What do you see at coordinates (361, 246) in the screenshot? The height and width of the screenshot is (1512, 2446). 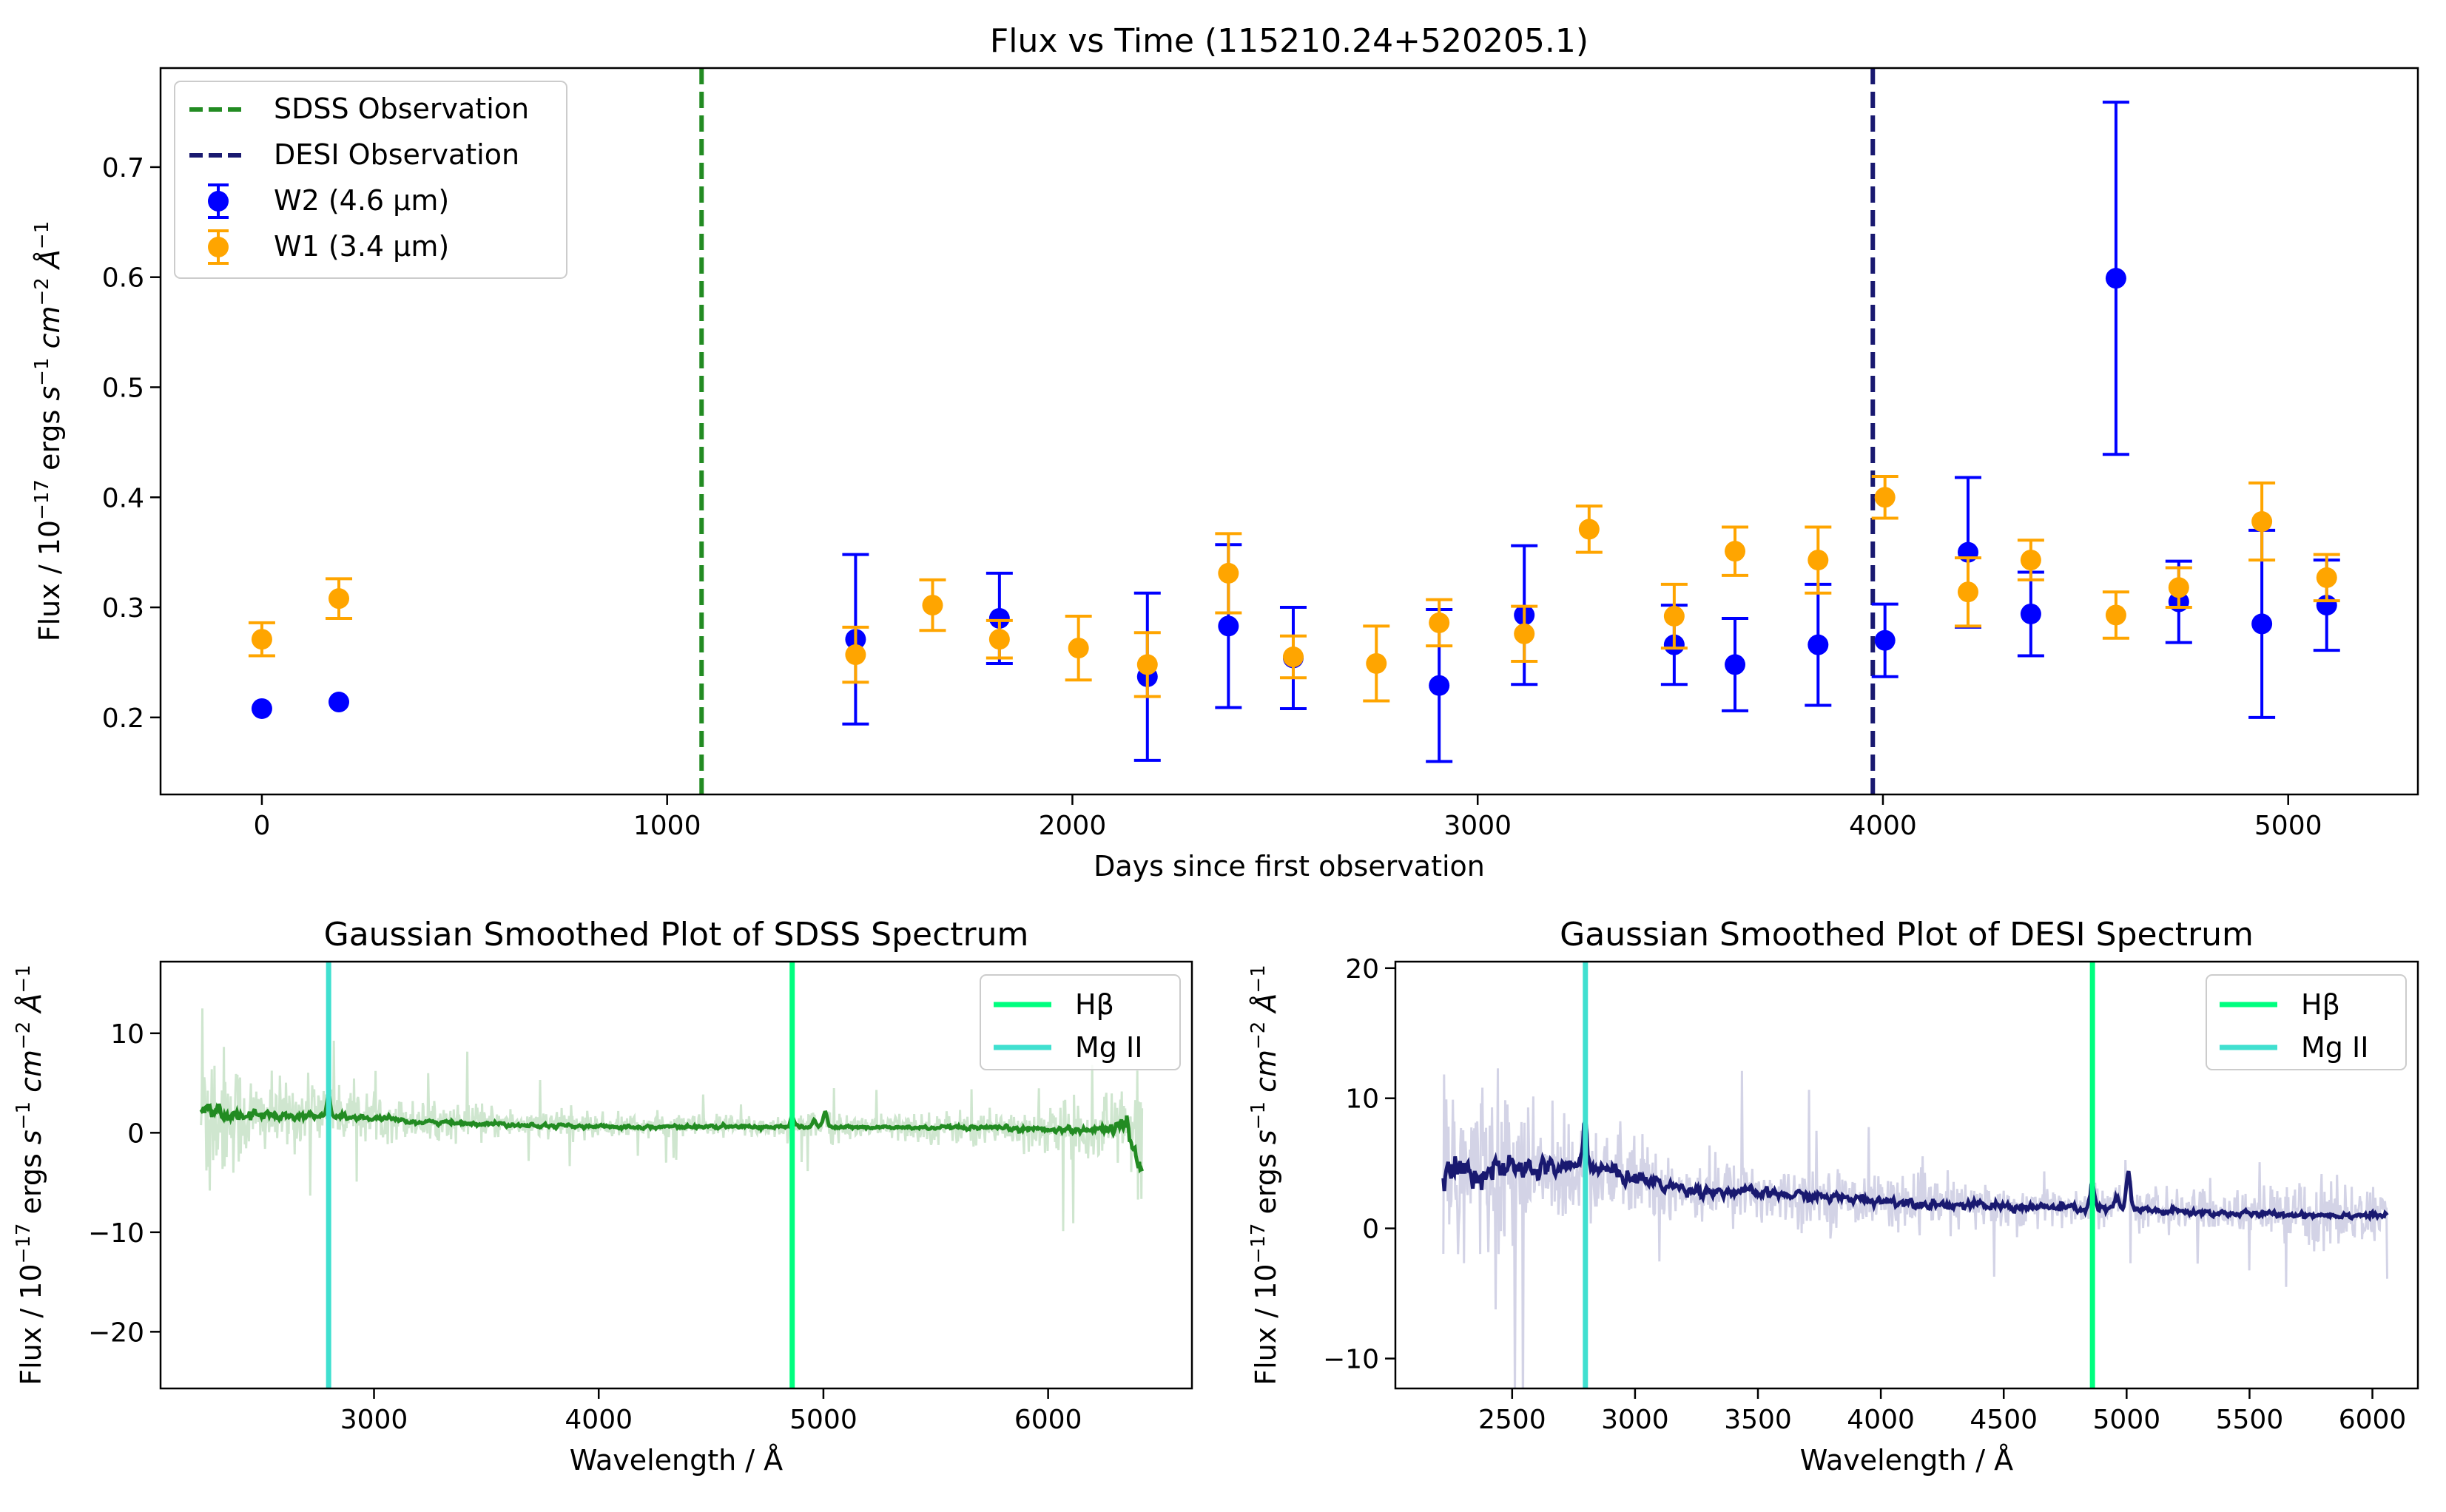 I see `legend-label: W1 (3.4 µm)` at bounding box center [361, 246].